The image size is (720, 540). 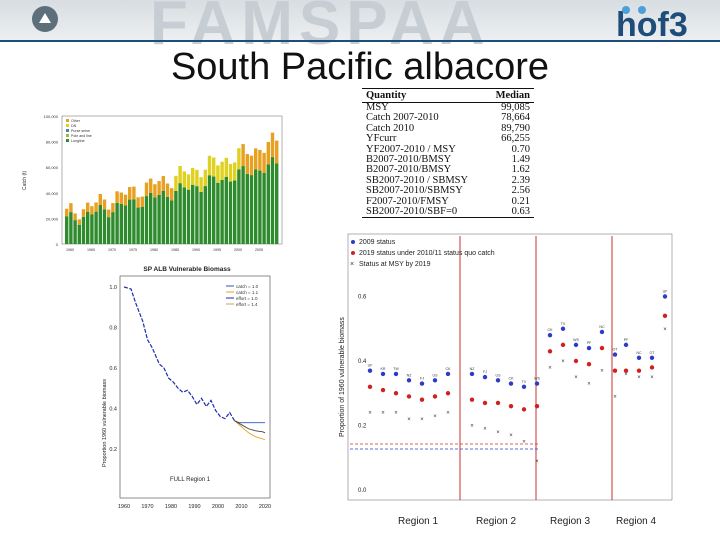 I want to click on biomass-legend-item: effort = 1.0, so click(x=247, y=298).